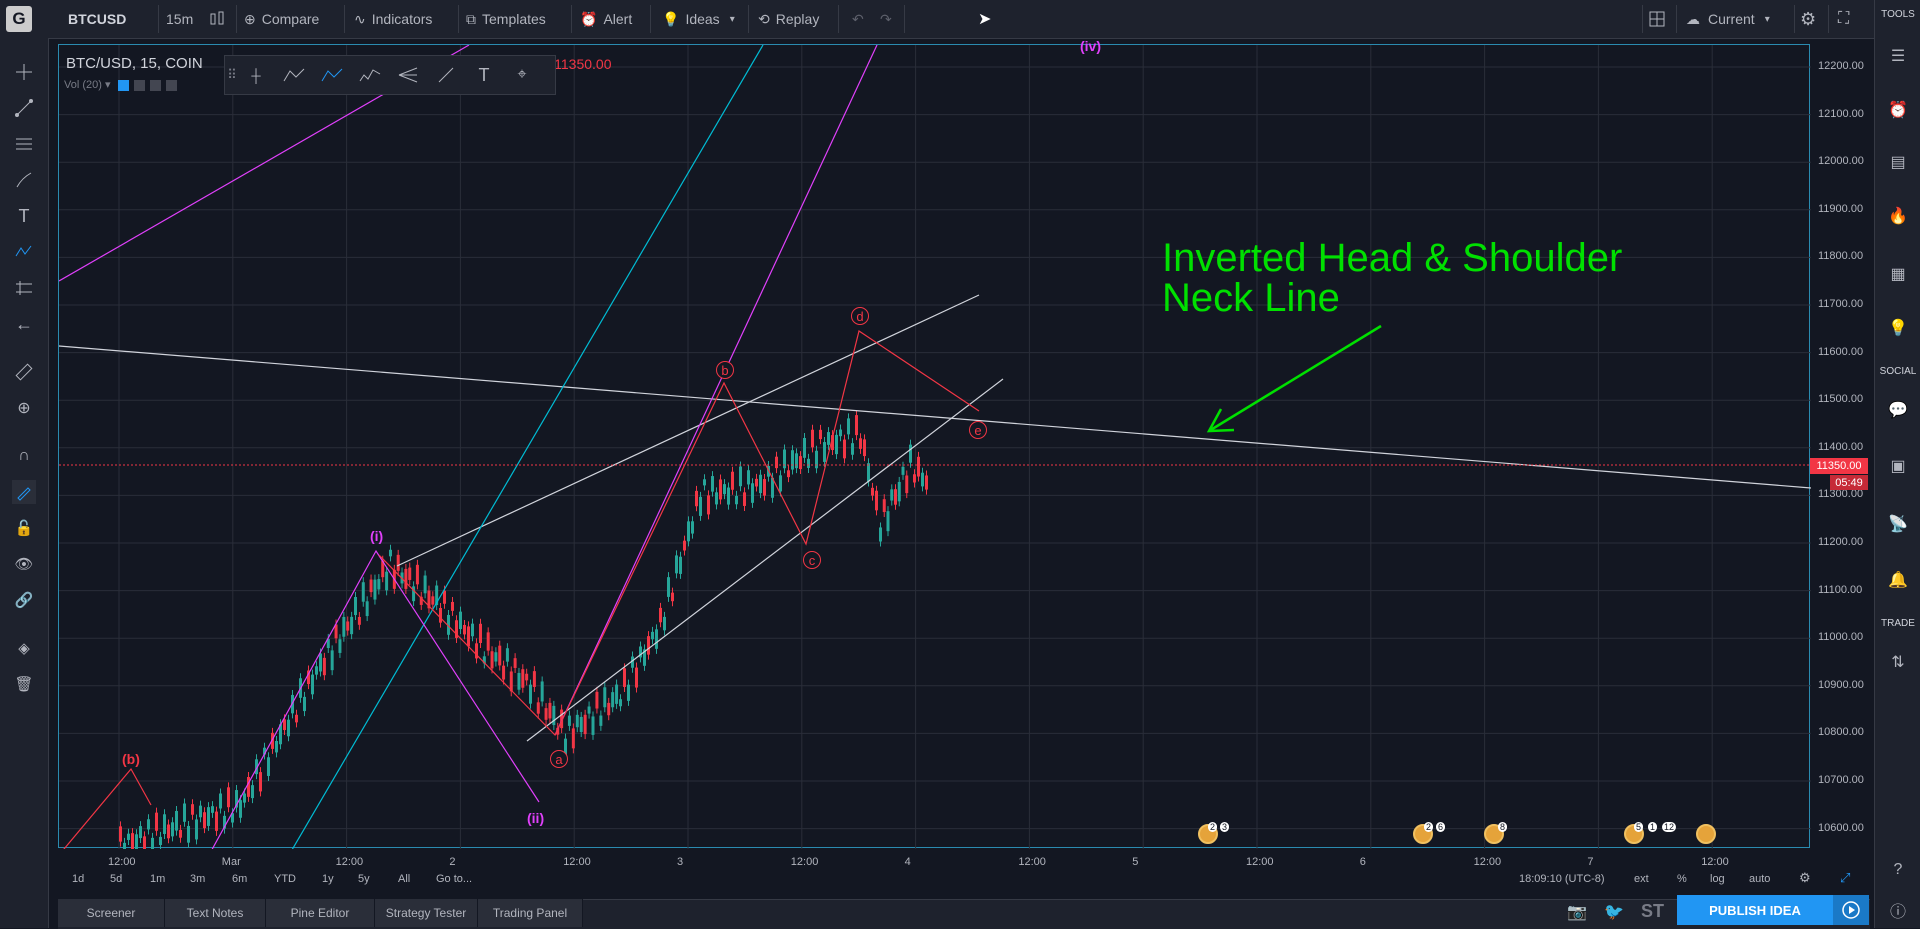 The image size is (1920, 929). What do you see at coordinates (364, 879) in the screenshot?
I see `range-button: 5y` at bounding box center [364, 879].